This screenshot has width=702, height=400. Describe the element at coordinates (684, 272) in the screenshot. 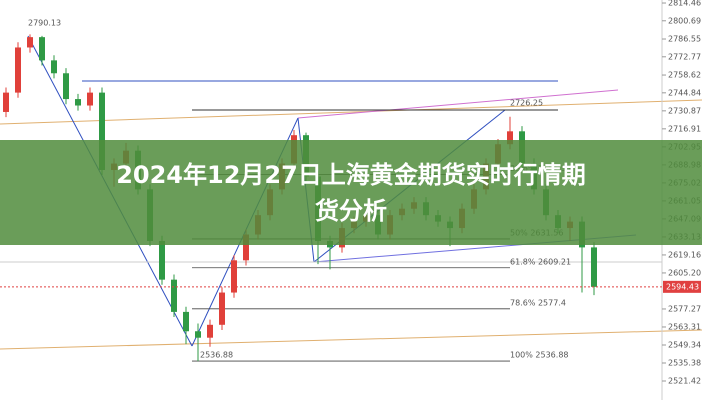

I see `y-tick-label: 2605.20` at that location.